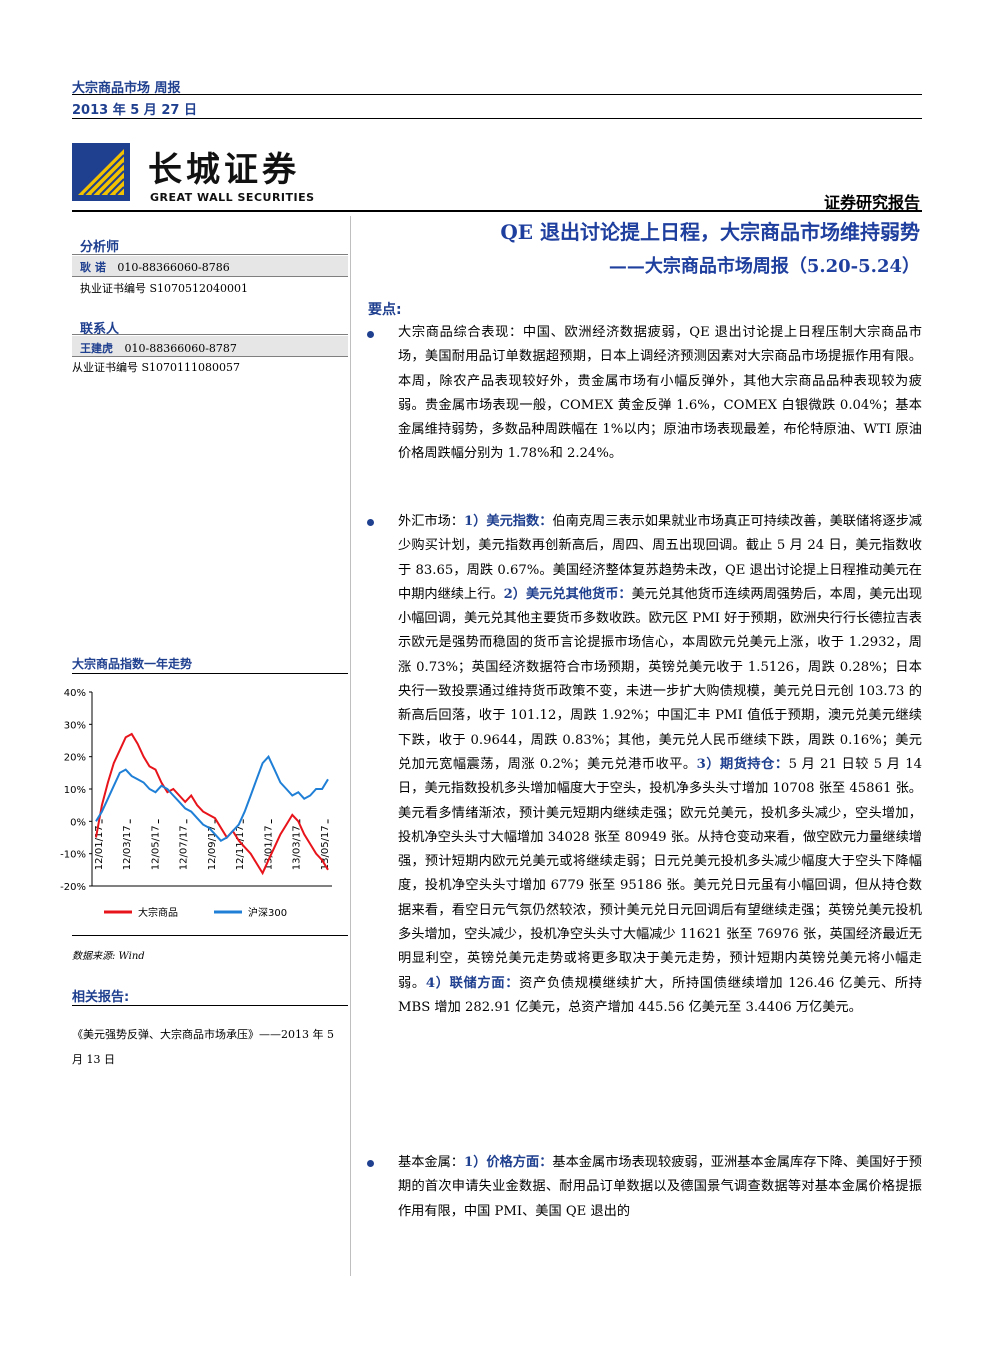  I want to click on related-label: 相关报告:, so click(101, 997).